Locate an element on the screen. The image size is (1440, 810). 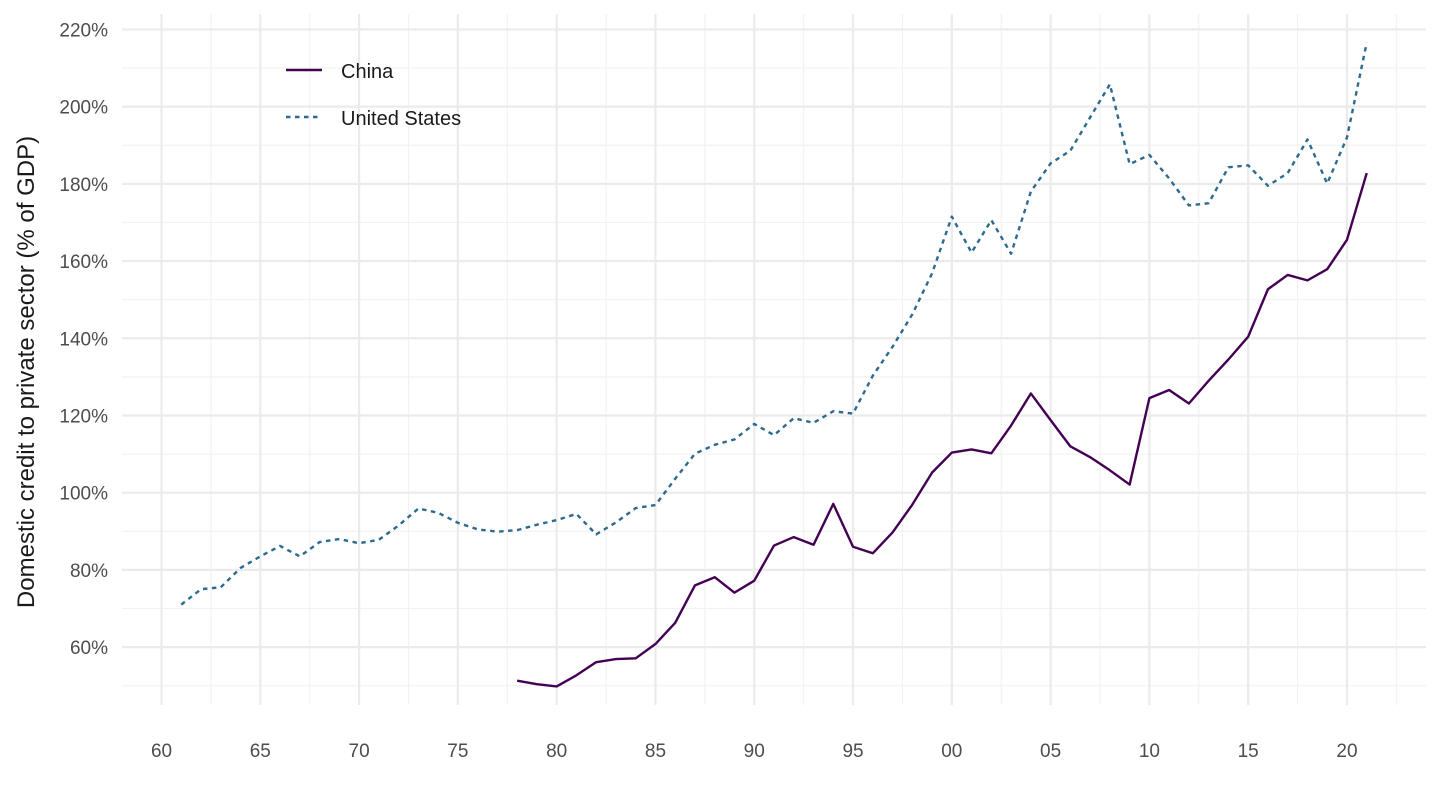
legend: China United States is located at coordinates (373, 95).